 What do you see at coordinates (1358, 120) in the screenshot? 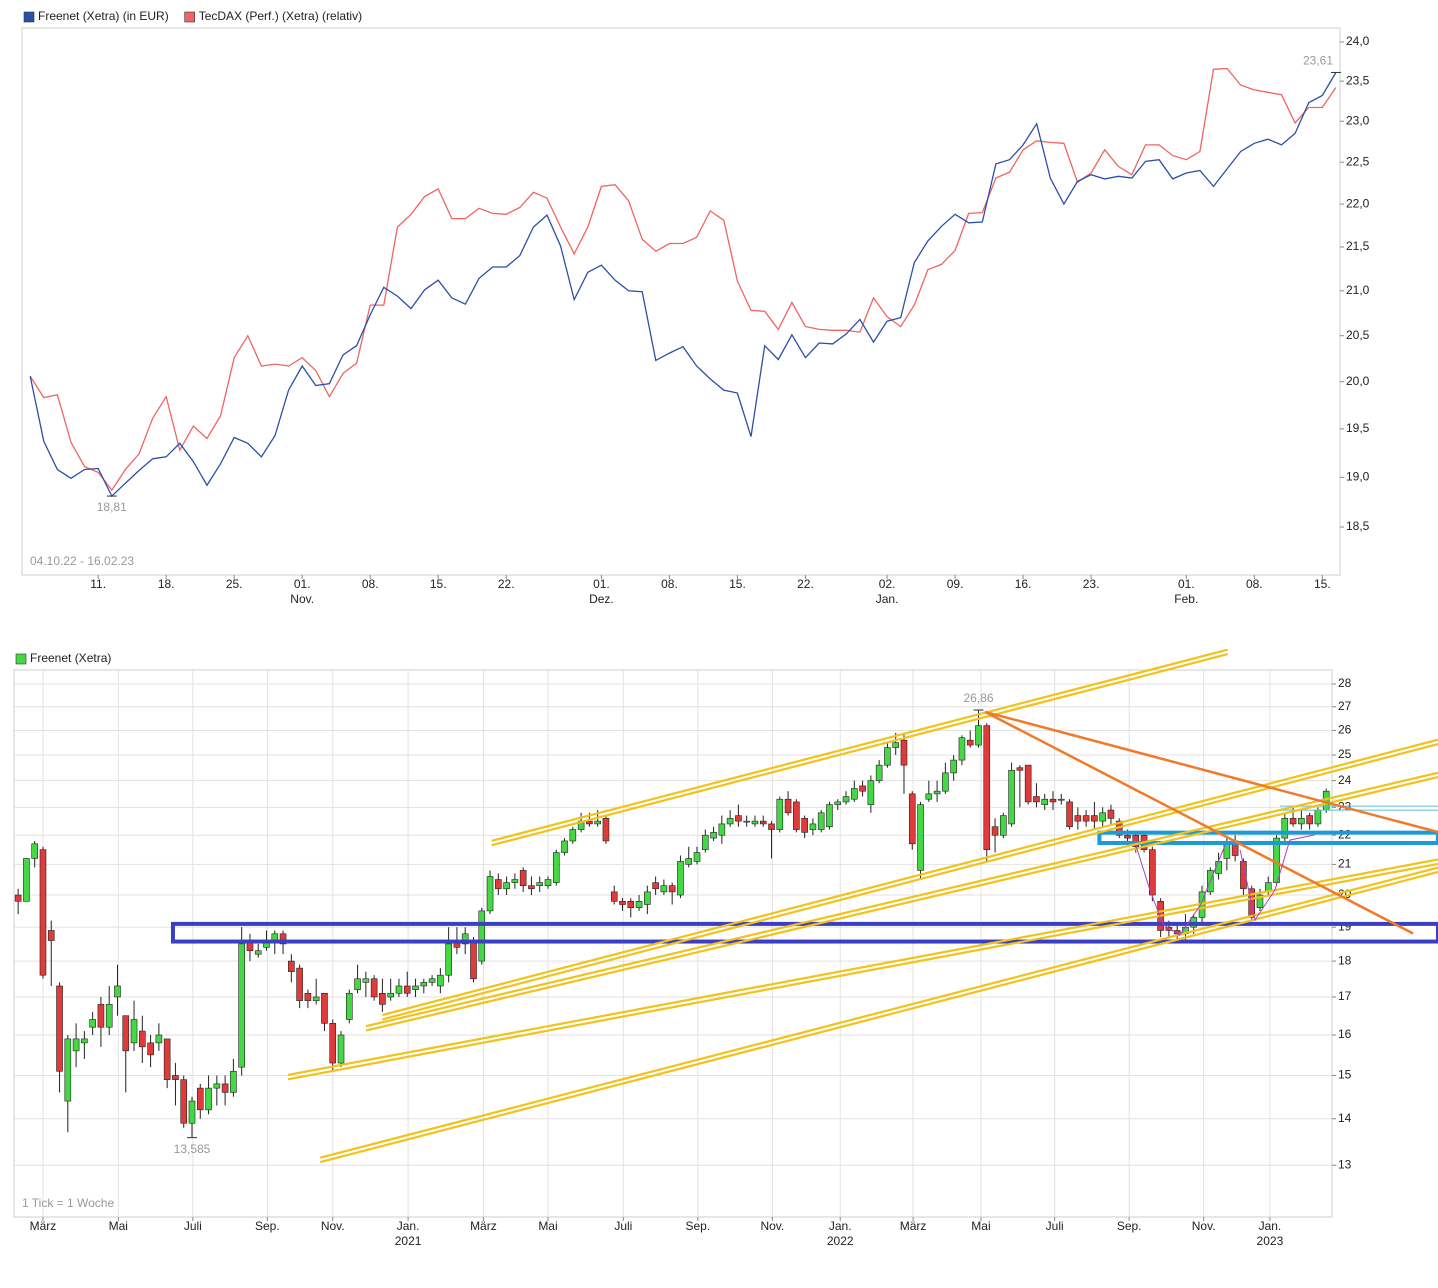
I see `y-tick-label: 23,0` at bounding box center [1358, 120].